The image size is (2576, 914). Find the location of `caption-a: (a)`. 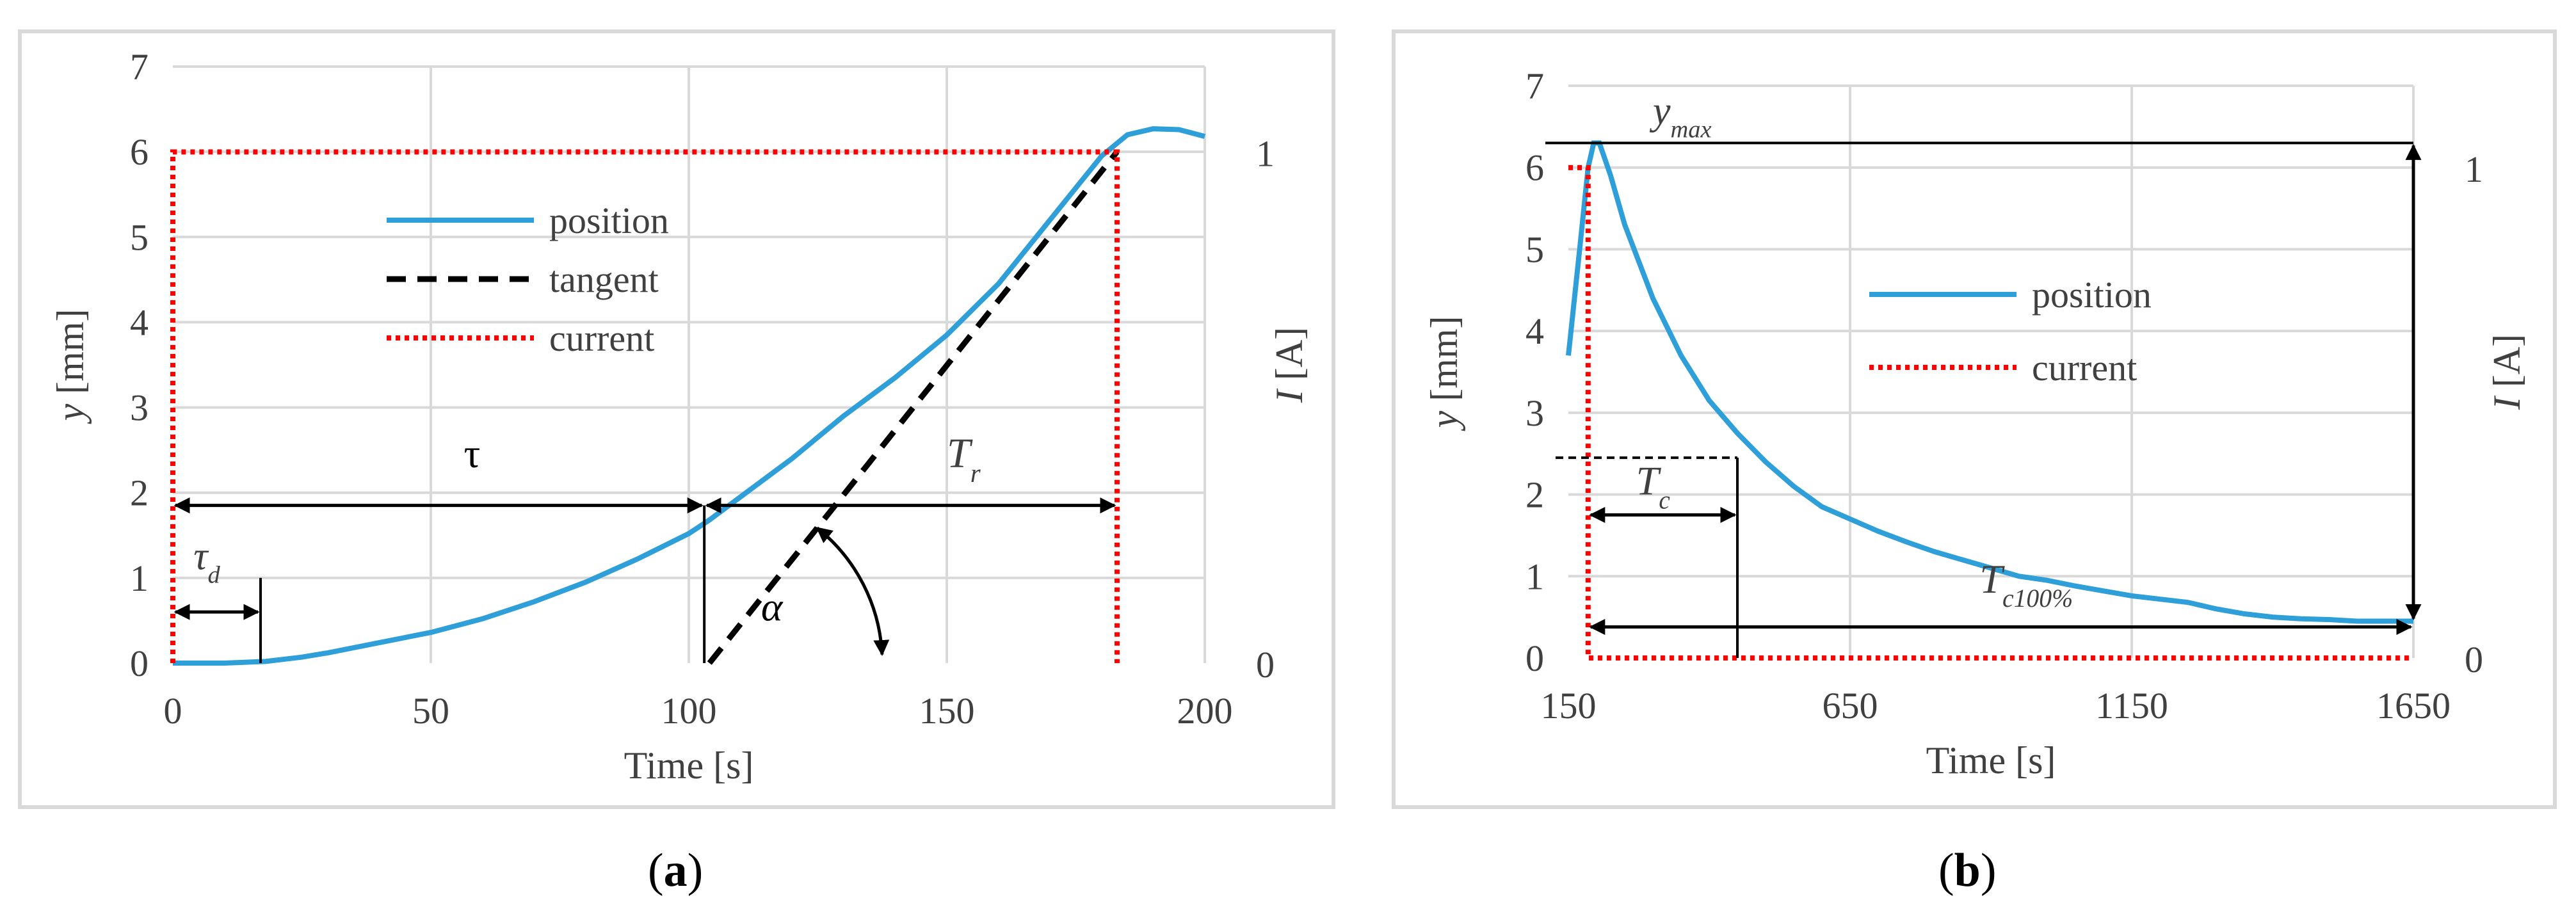

caption-a: (a) is located at coordinates (675, 871).